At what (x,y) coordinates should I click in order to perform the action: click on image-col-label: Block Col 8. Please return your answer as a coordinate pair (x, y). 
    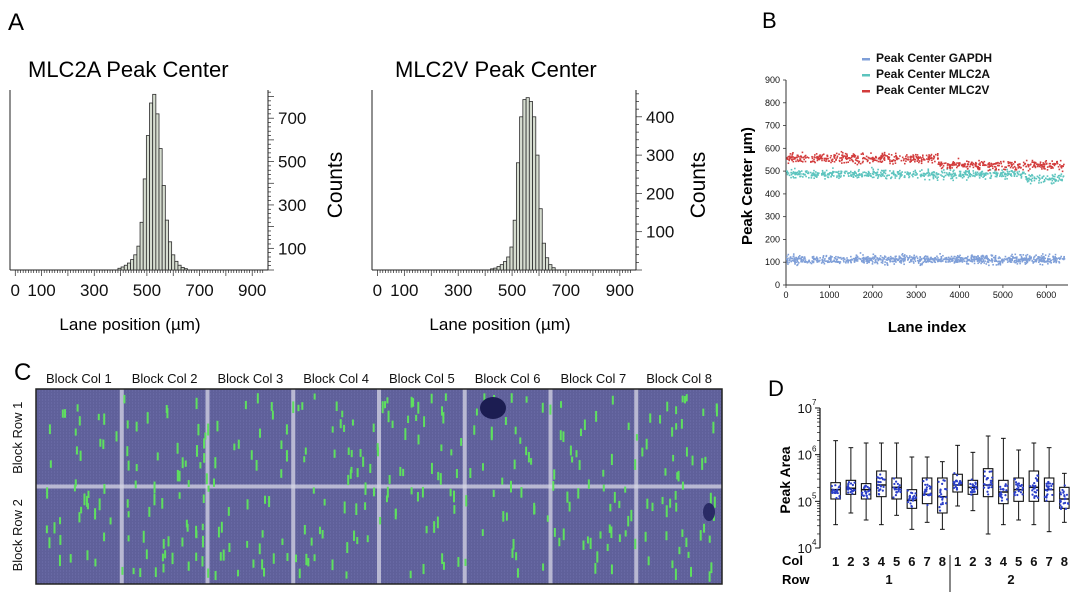
    Looking at the image, I should click on (679, 378).